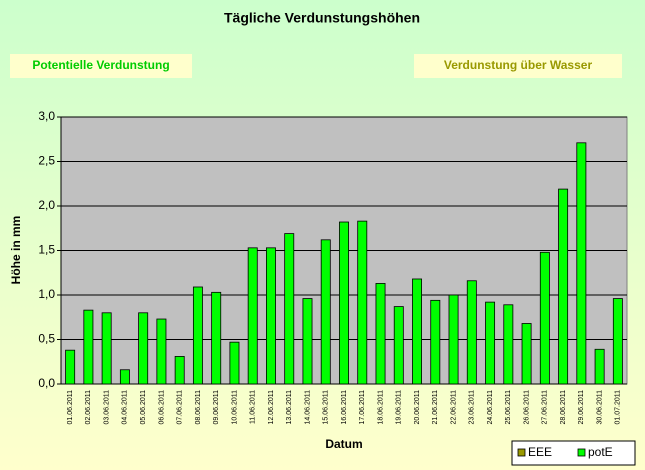  What do you see at coordinates (16, 250) in the screenshot?
I see `y-axis-label: Höhe in mm` at bounding box center [16, 250].